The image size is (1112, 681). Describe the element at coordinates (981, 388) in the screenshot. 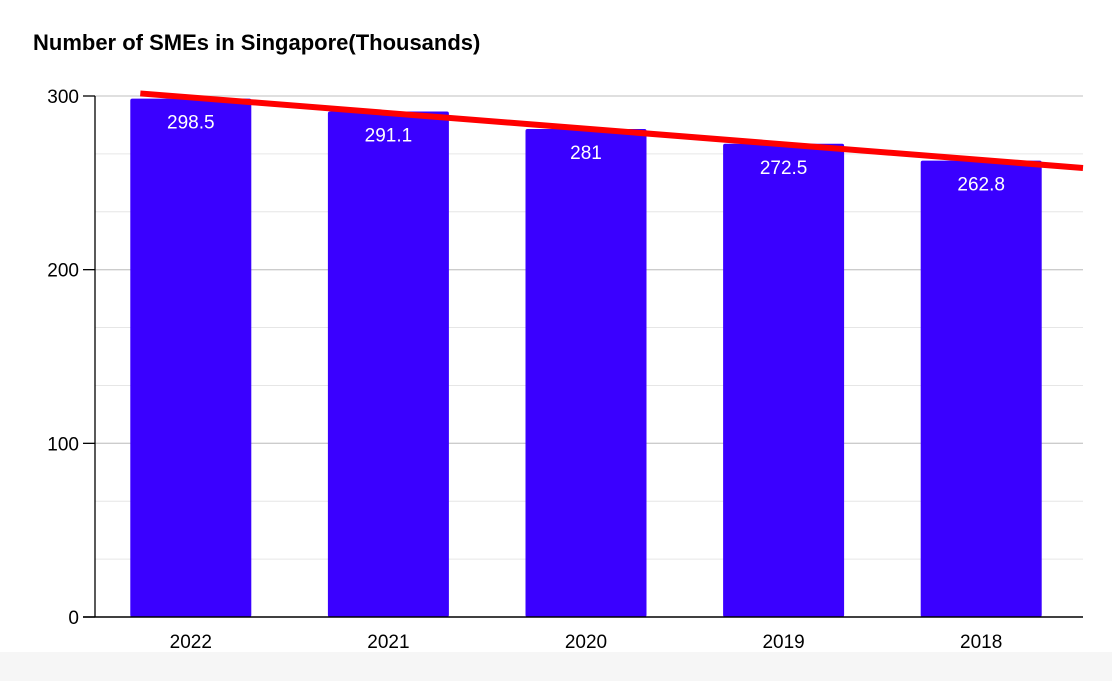

I see `bar-2018` at that location.